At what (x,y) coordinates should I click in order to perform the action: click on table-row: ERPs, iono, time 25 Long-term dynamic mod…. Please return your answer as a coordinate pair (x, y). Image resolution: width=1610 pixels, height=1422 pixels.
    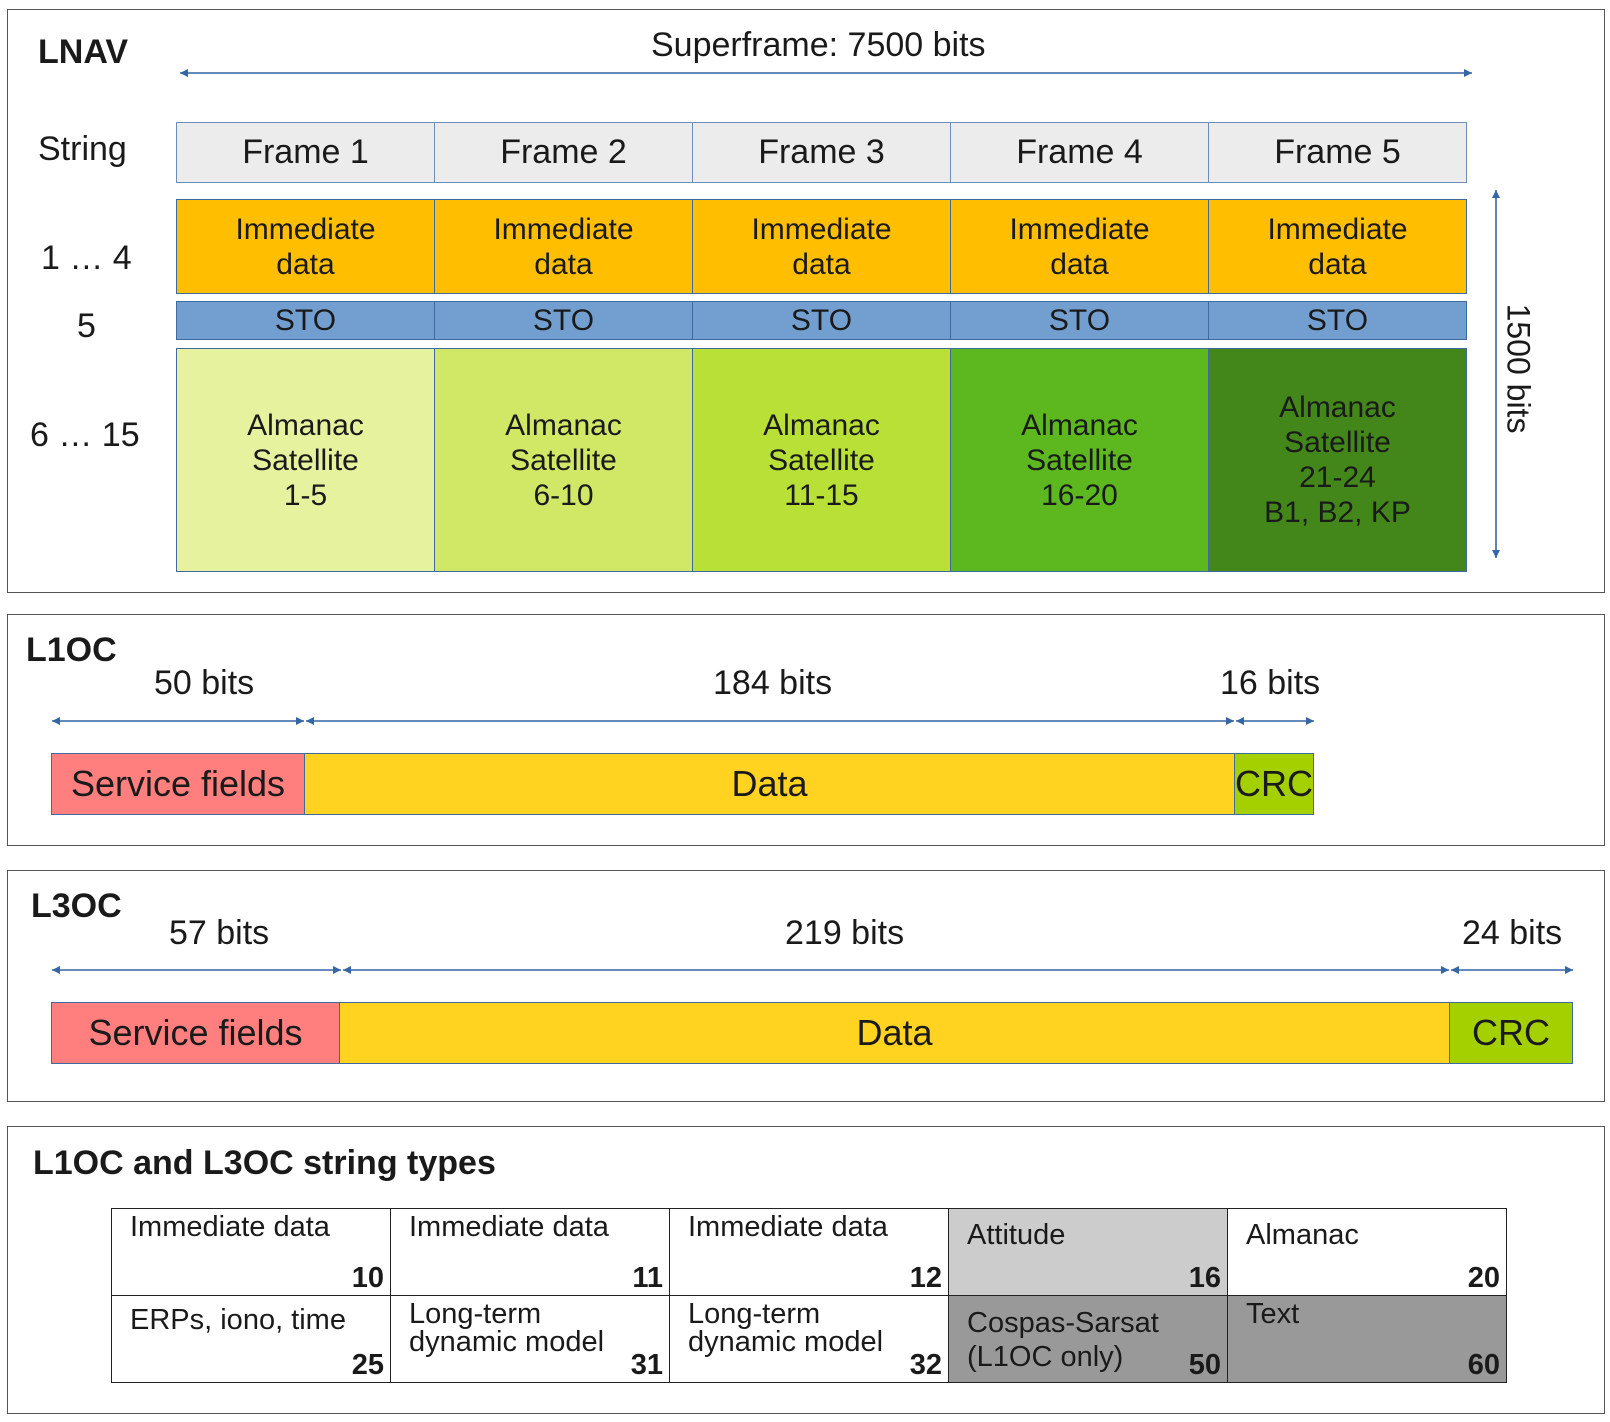
    Looking at the image, I should click on (809, 1339).